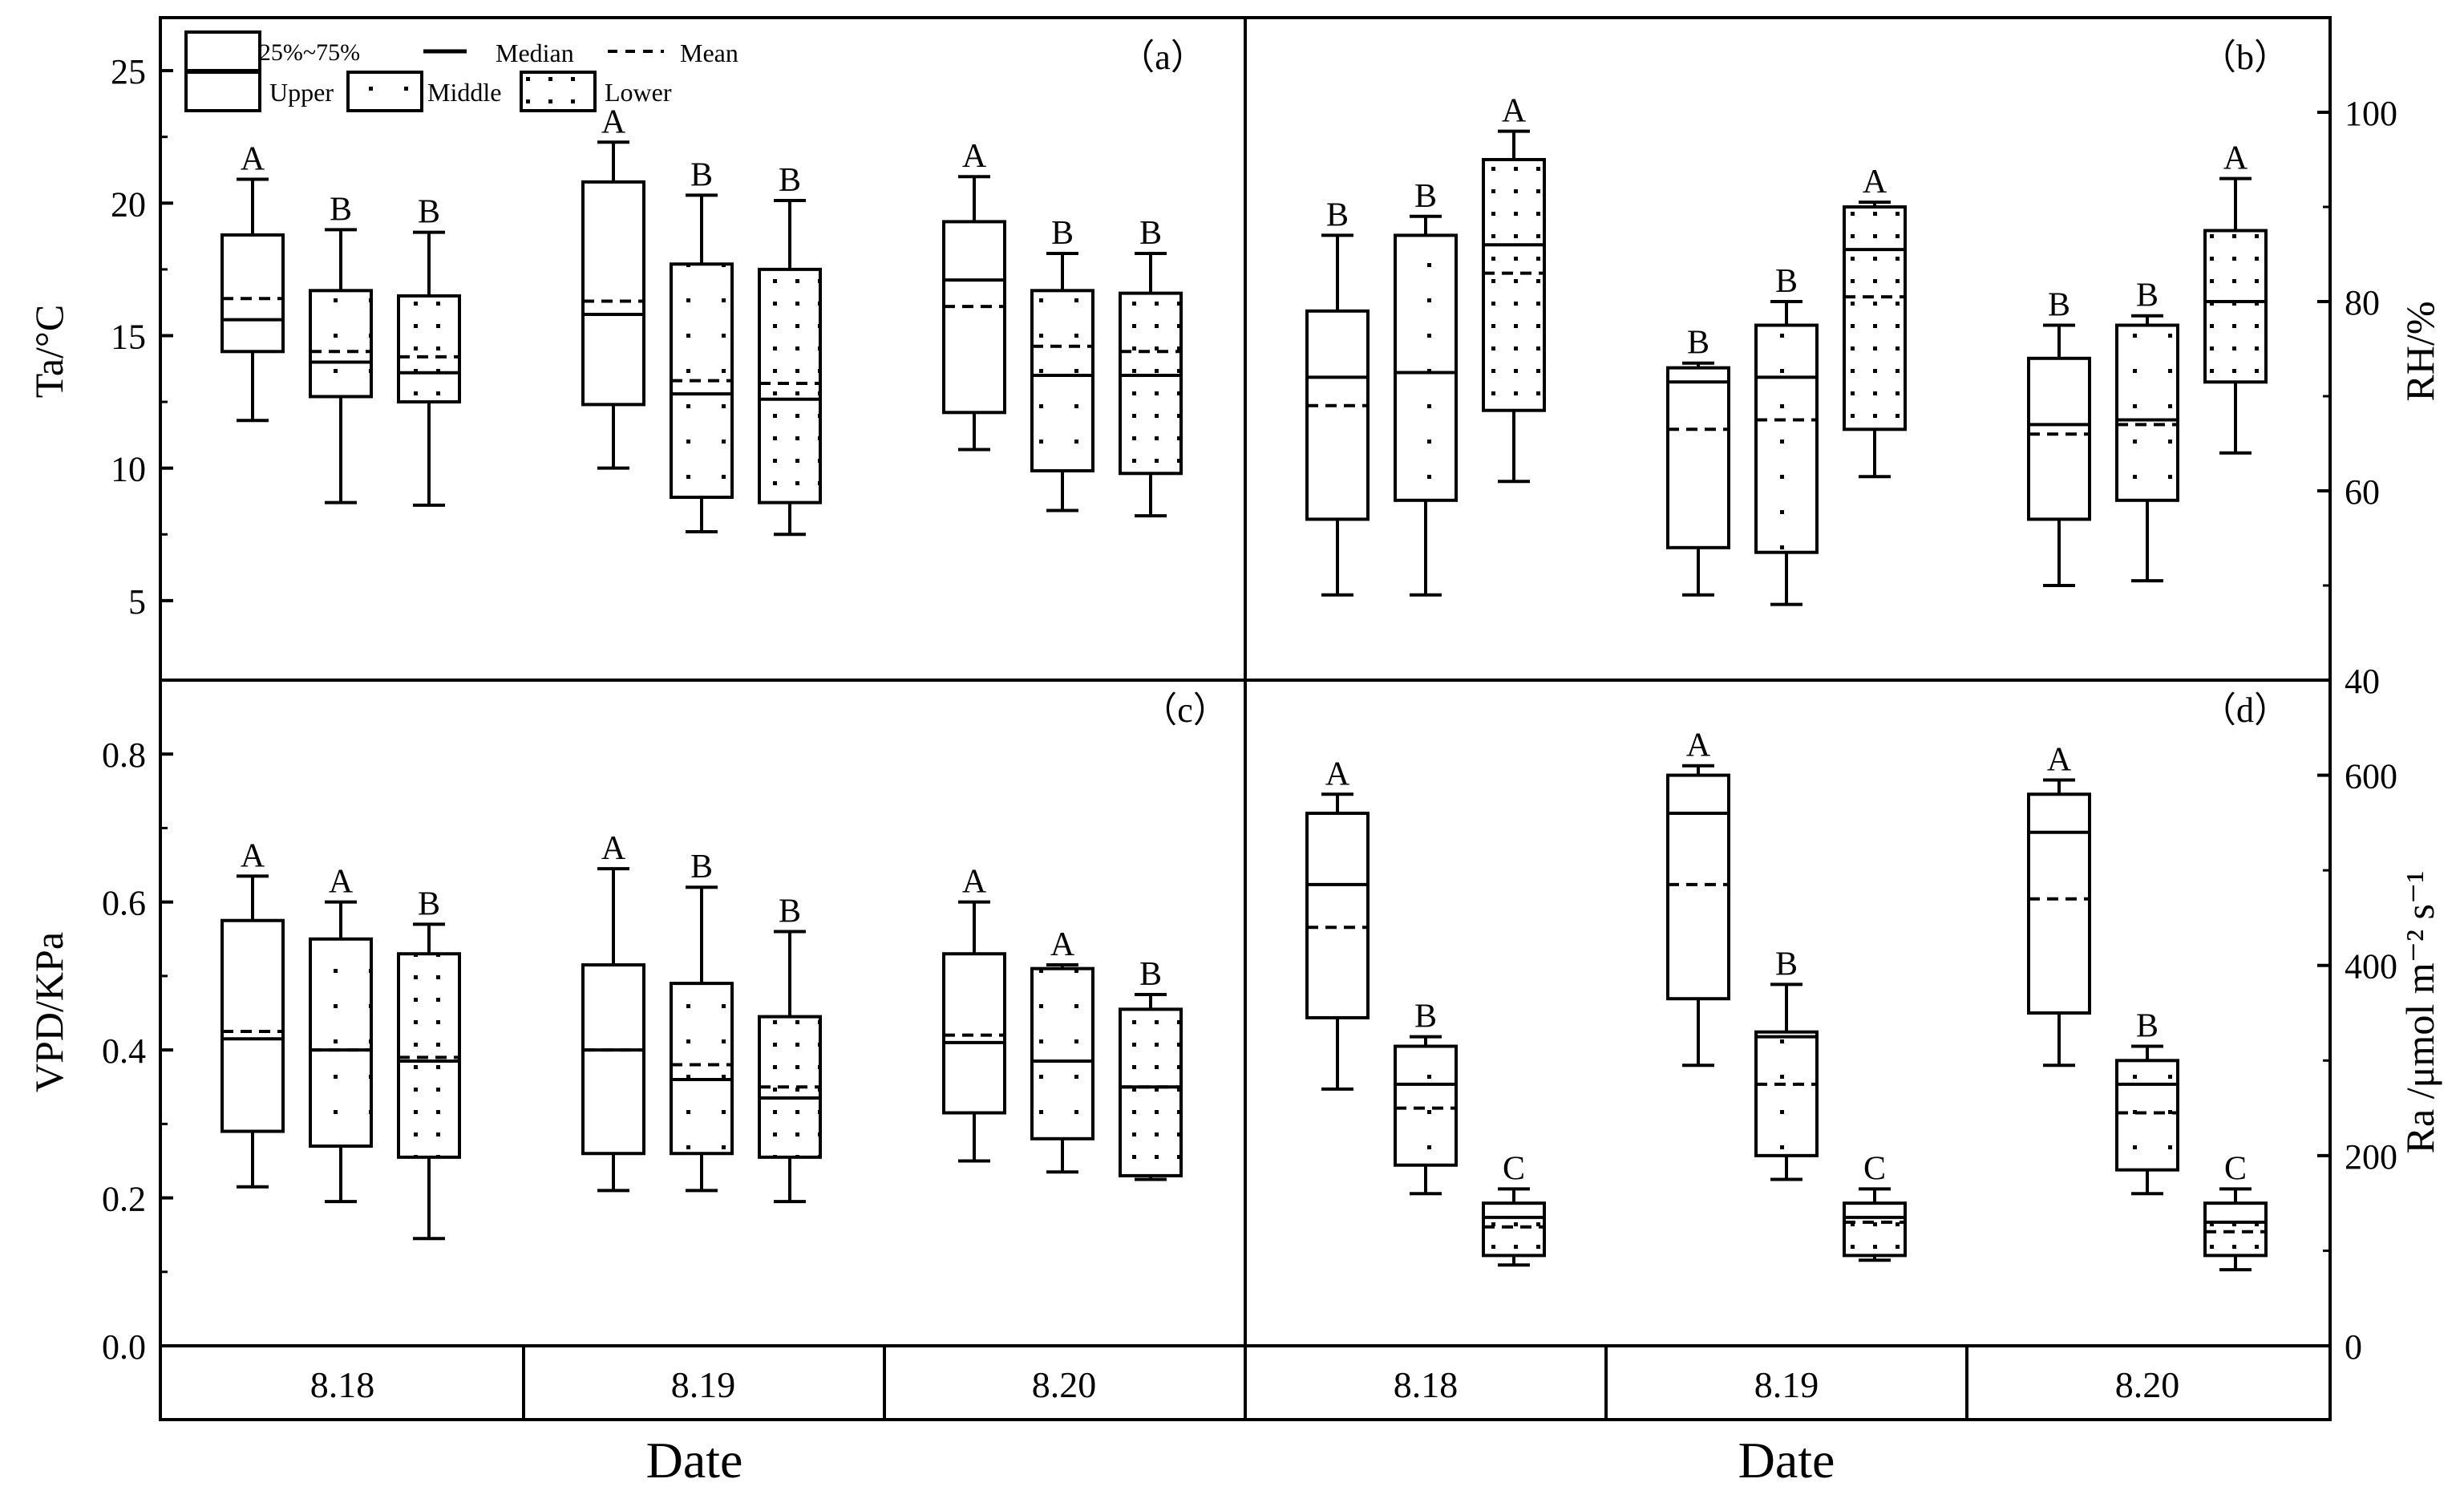 The image size is (2464, 1495). I want to click on panel-a-819-lower-letter: B, so click(790, 180).